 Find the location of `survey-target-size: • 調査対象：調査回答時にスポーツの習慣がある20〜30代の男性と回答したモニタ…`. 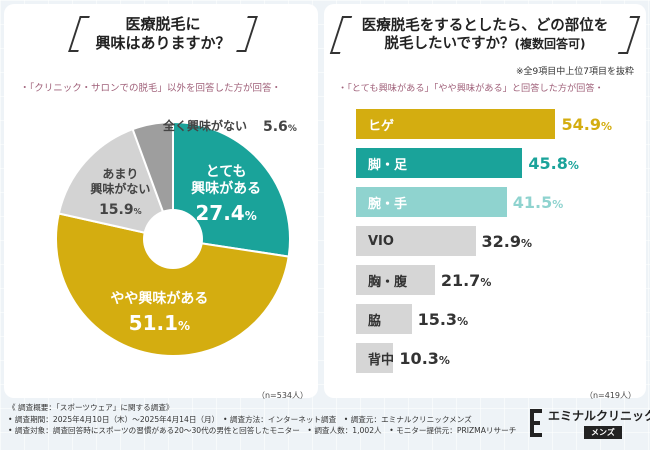

survey-target-size: • 調査対象：調査回答時にスポーツの習慣がある20〜30代の男性と回答したモニタ… is located at coordinates (262, 430).